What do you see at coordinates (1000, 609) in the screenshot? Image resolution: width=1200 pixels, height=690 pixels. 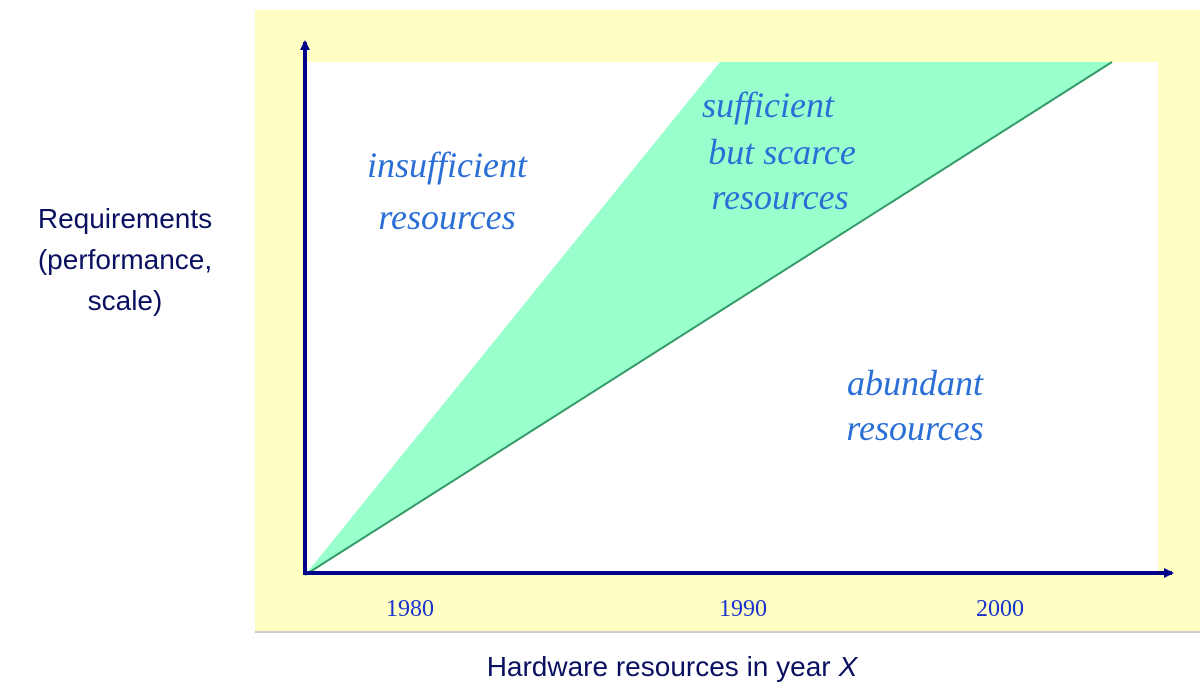 I see `x-tick-label: 2000` at bounding box center [1000, 609].